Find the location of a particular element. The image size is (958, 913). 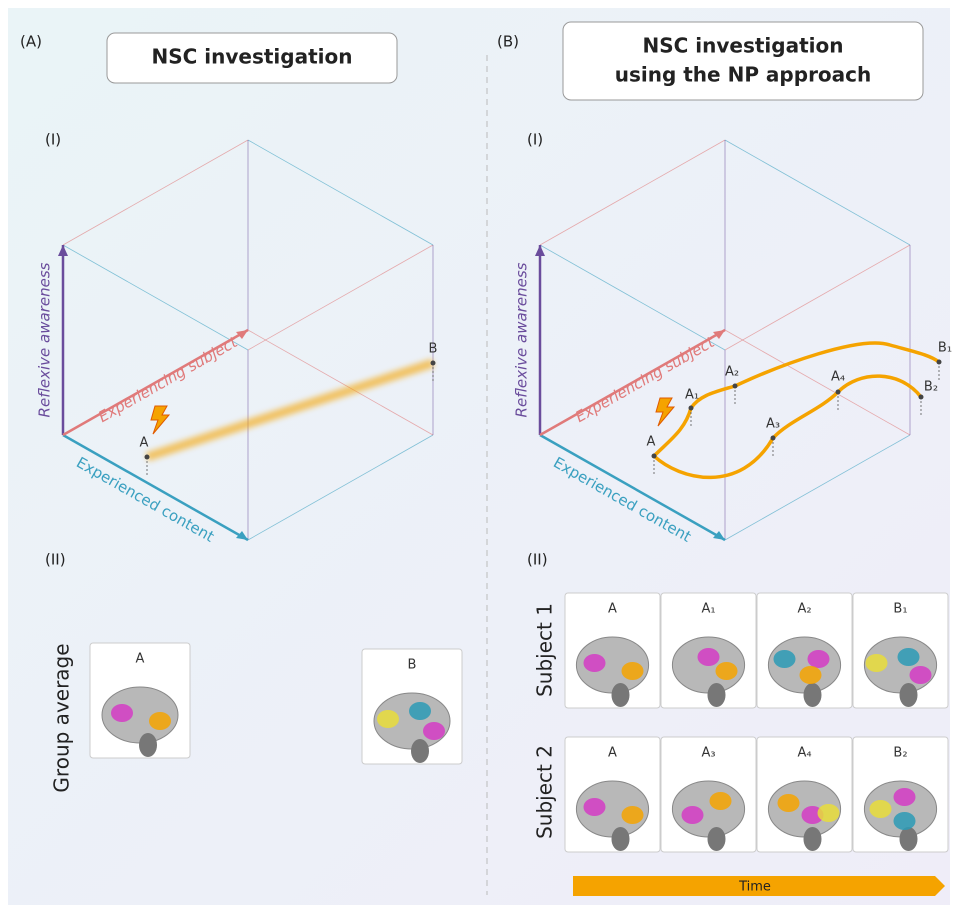

row-label: Subject 1 is located at coordinates (545, 650).